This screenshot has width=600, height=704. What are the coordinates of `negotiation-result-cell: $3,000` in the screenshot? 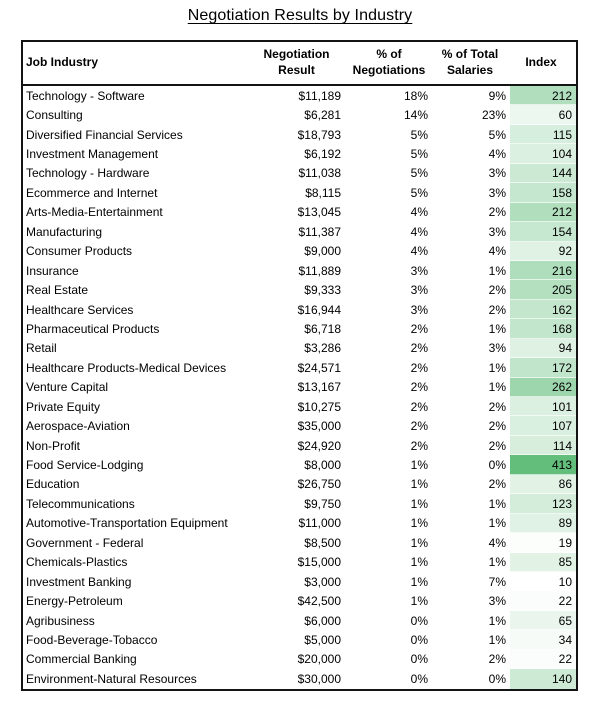 It's located at (322, 581).